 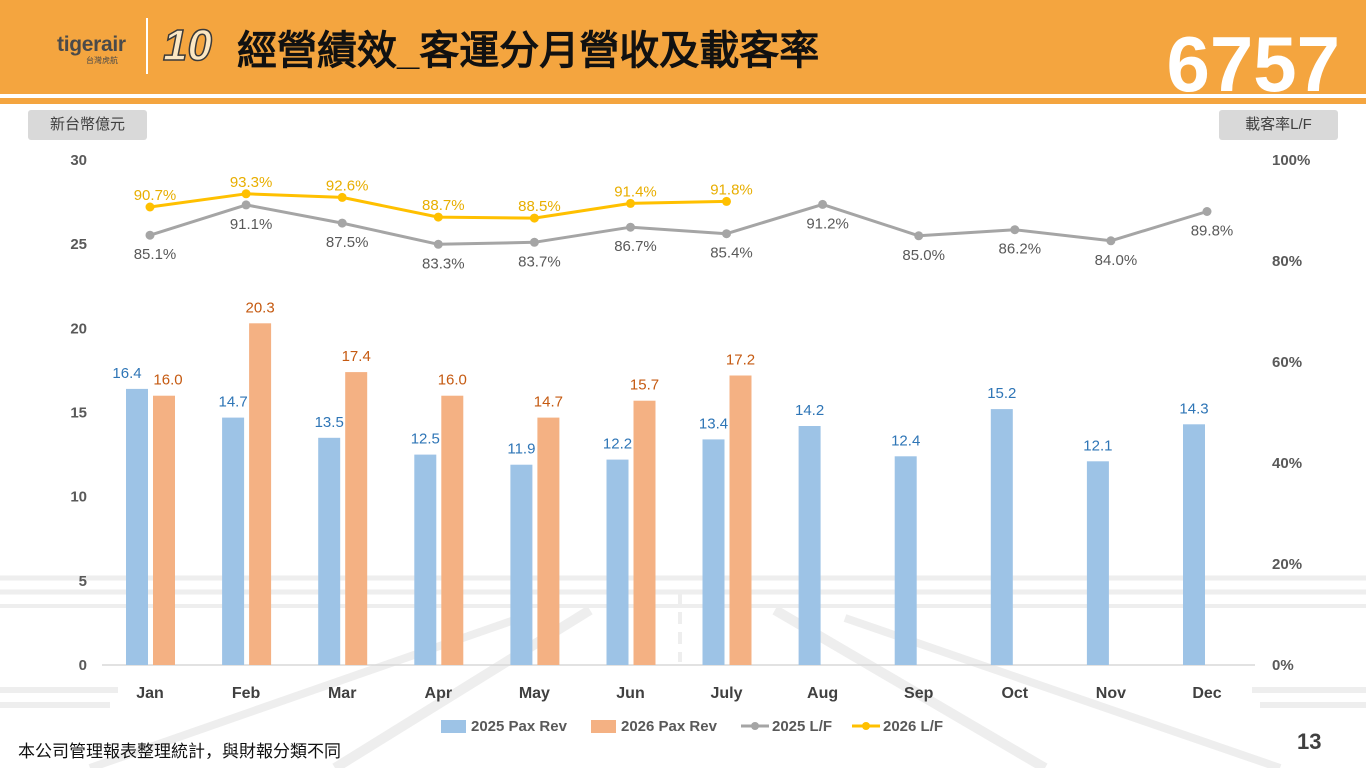 I want to click on x-tick-label-oct: Oct, so click(x=1014, y=693).